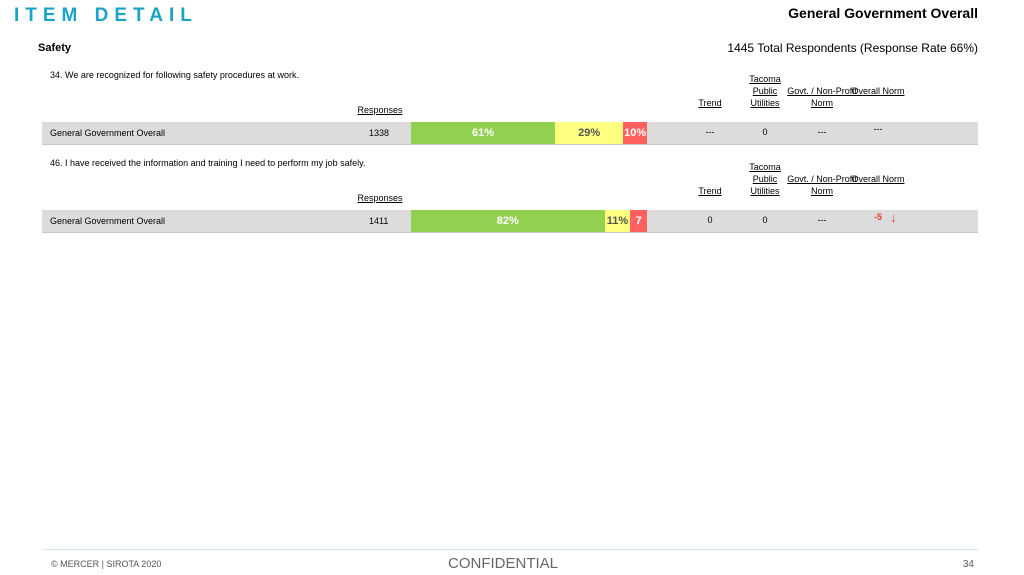 The height and width of the screenshot is (575, 1024). I want to click on trend: 0, so click(710, 220).